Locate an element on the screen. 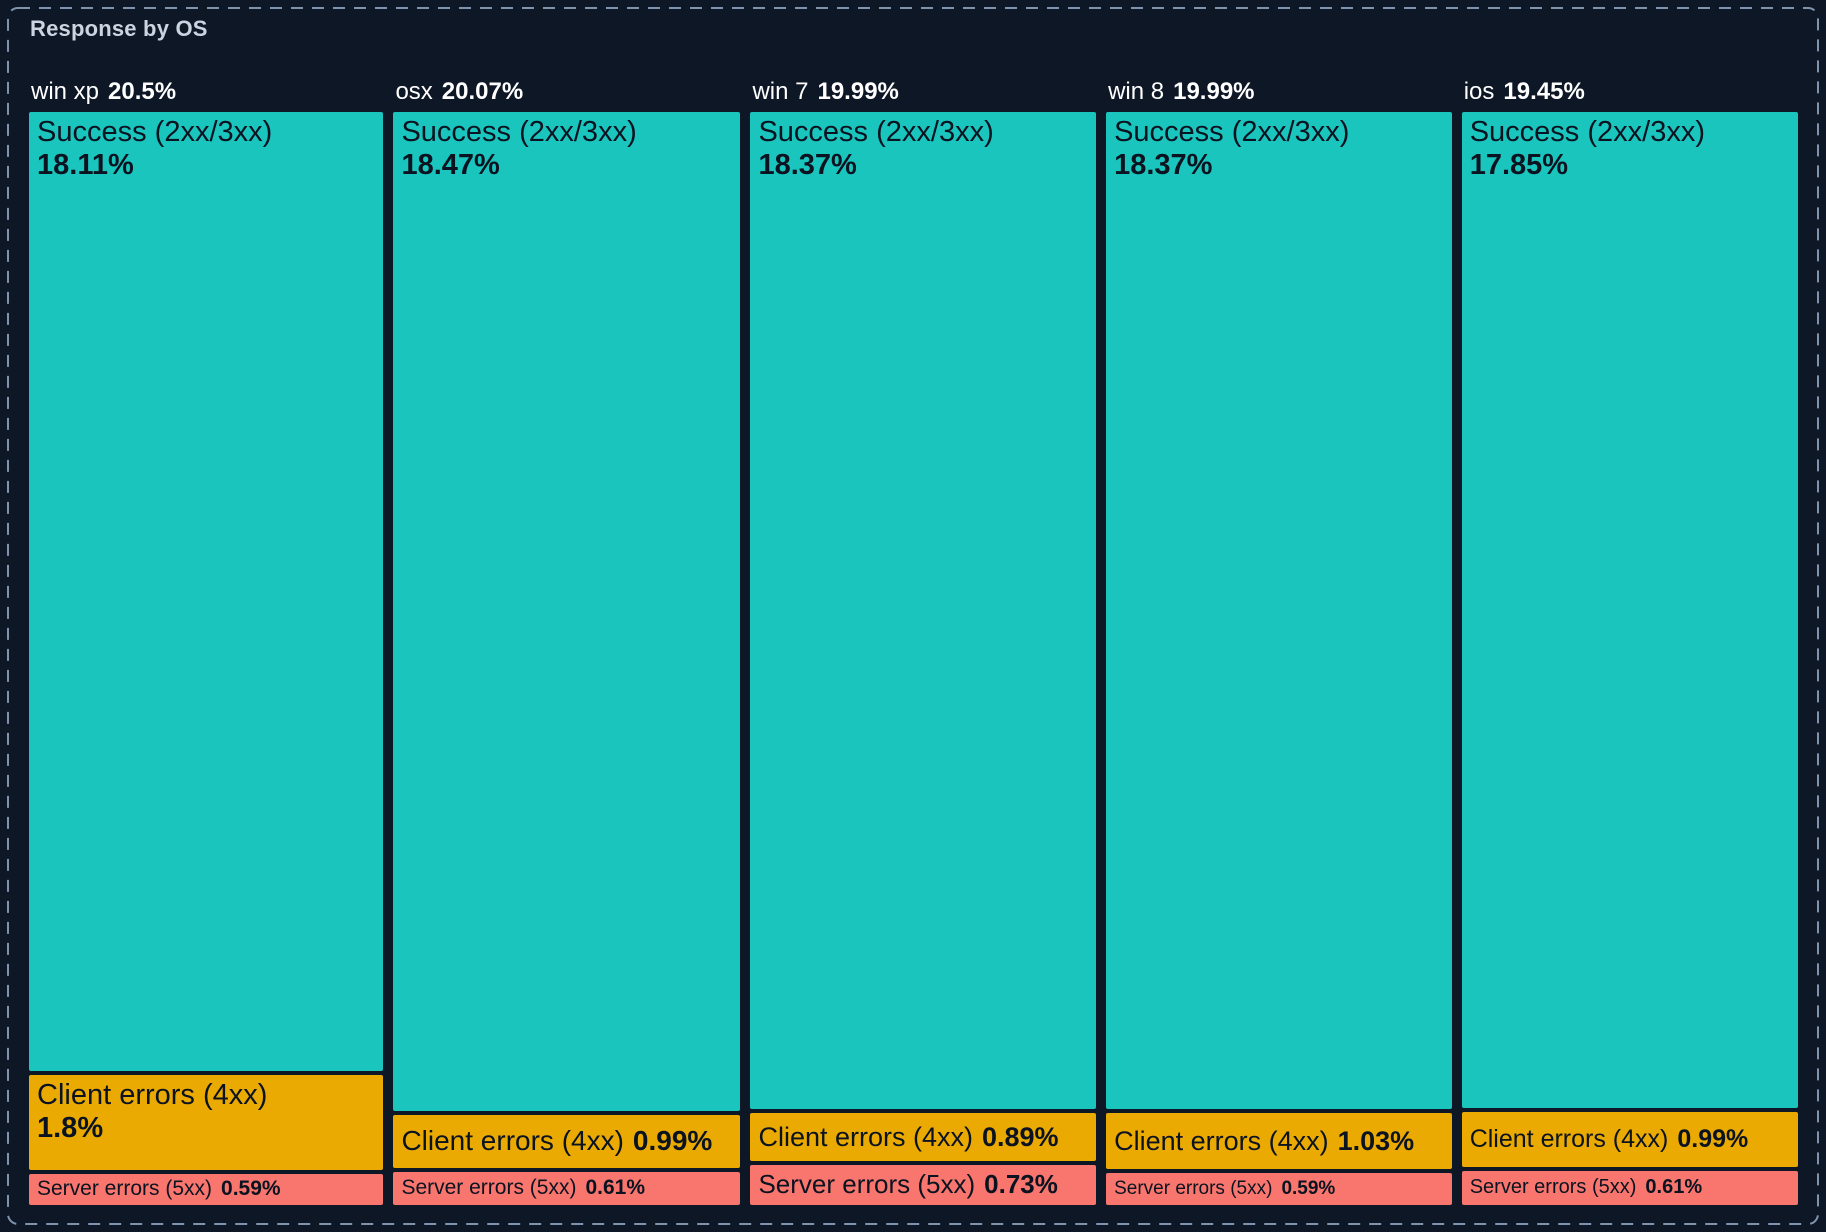 The width and height of the screenshot is (1826, 1232). treemap-cell-server-ios: Server errors (5xx) 0.61% is located at coordinates (1629, 1187).